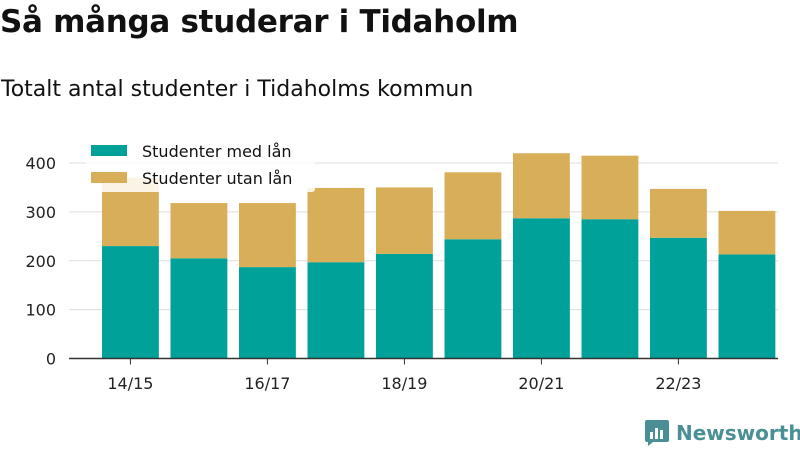 This screenshot has height=450, width=800. Describe the element at coordinates (217, 151) in the screenshot. I see `legend-label-loan: Studenter med lån` at that location.